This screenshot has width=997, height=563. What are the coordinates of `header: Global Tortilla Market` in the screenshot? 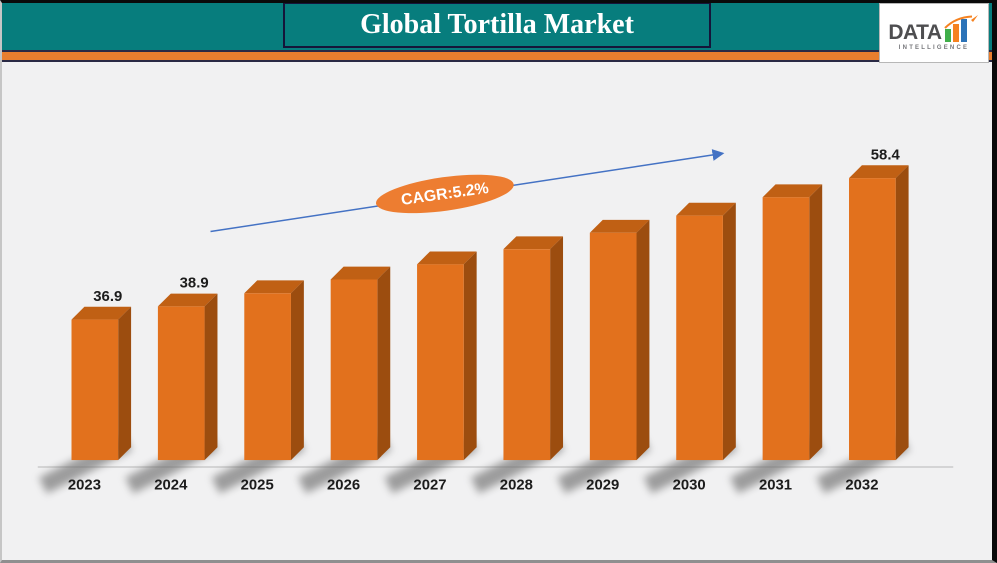 It's located at (497, 27).